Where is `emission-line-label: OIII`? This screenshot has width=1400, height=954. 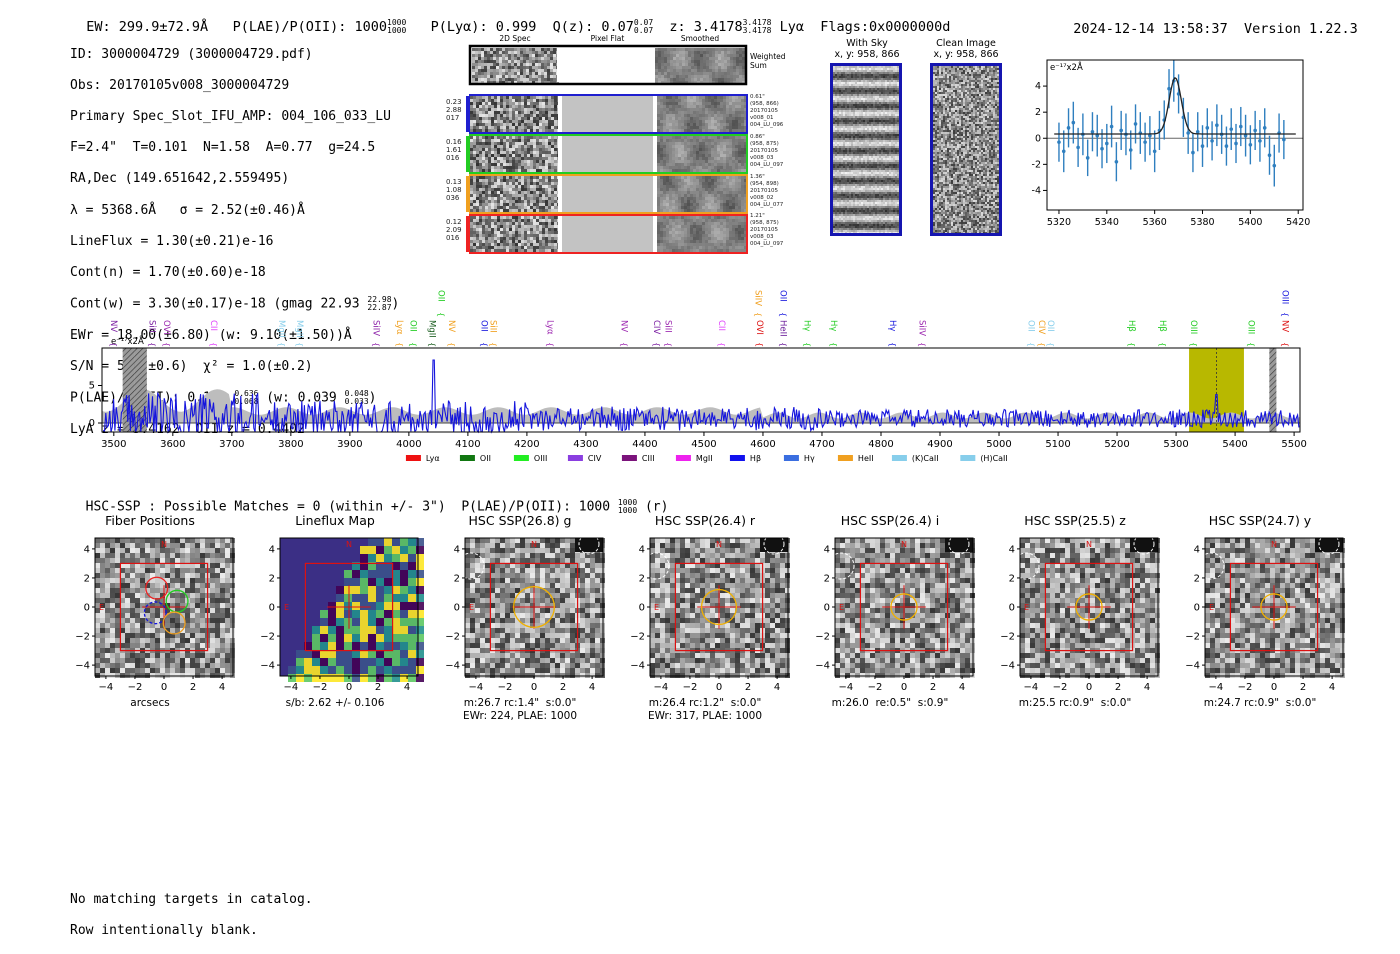
emission-line-label: OIII is located at coordinates (1251, 327).